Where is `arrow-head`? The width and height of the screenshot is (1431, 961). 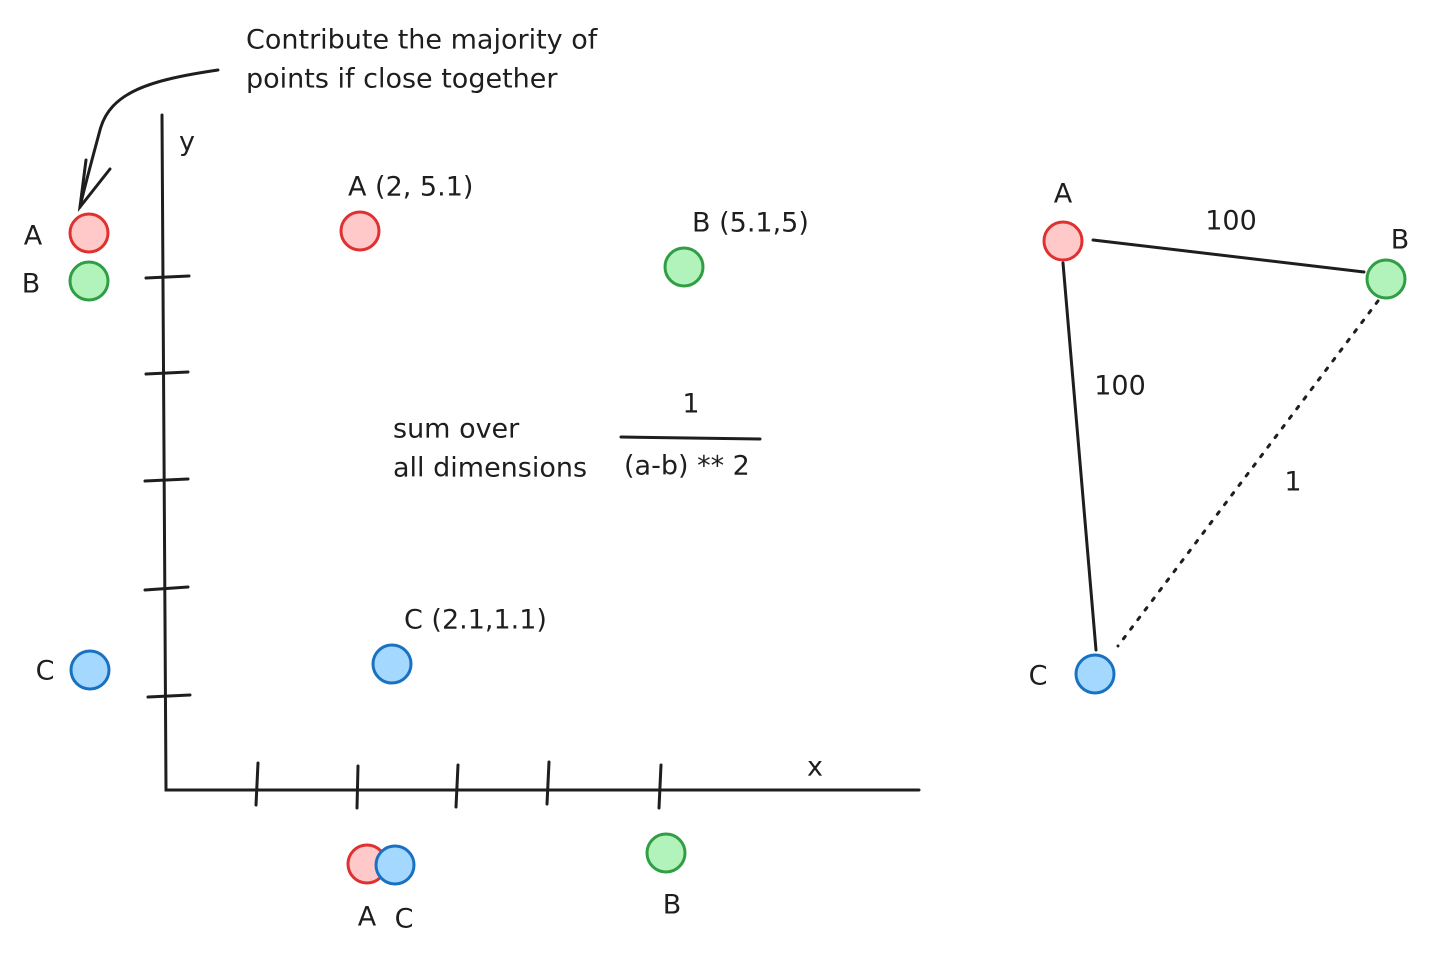
arrow-head is located at coordinates (94, 185).